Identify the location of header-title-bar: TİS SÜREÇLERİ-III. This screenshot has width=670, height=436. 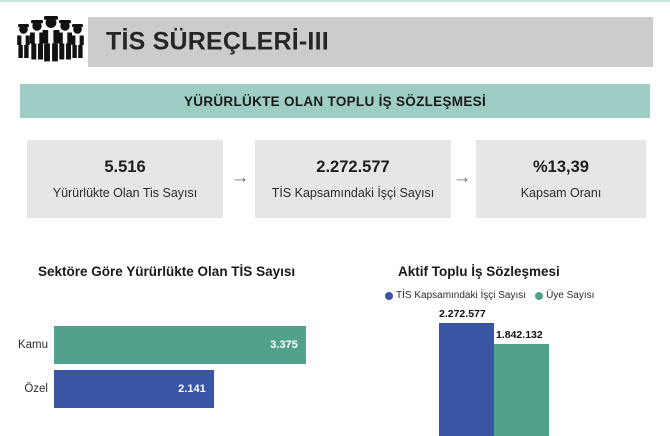
(370, 42).